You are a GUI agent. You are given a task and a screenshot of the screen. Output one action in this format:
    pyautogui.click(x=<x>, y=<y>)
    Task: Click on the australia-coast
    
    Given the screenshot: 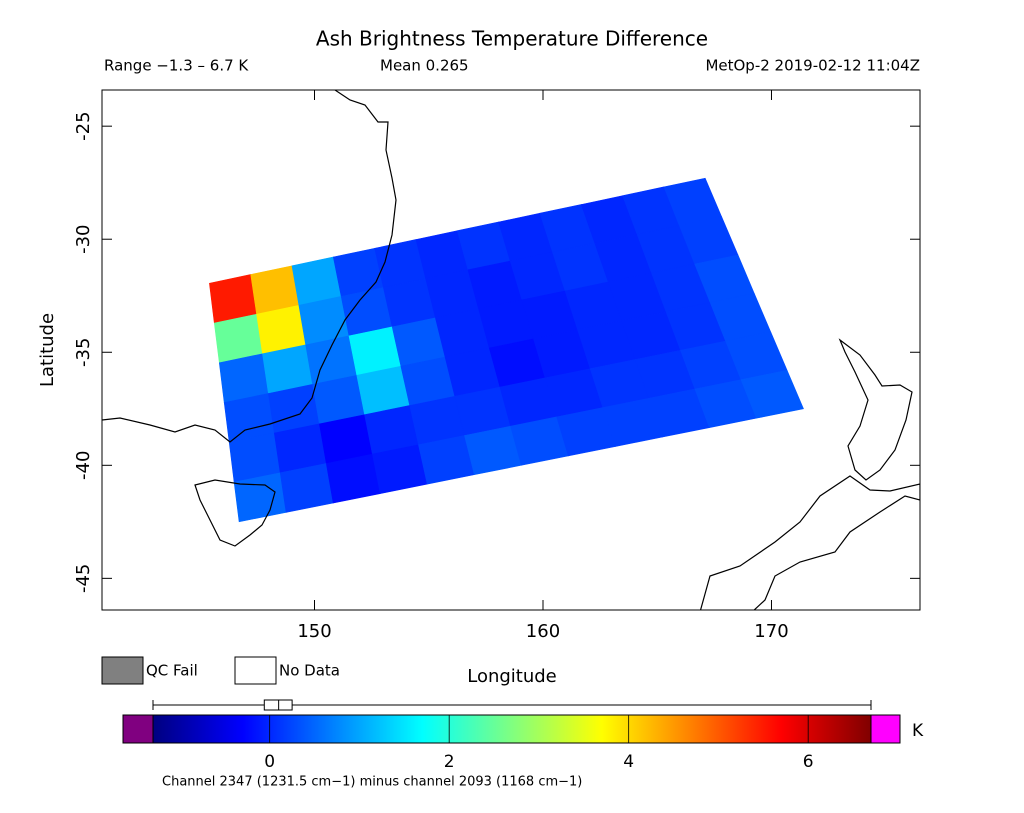 What is the action you would take?
    pyautogui.click(x=249, y=266)
    